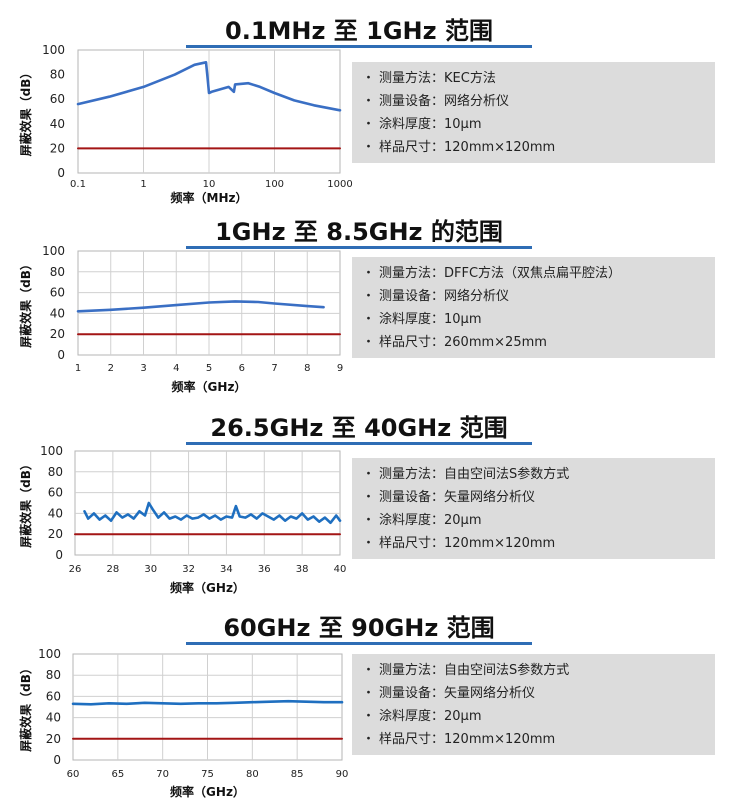 Image resolution: width=734 pixels, height=809 pixels. I want to click on x-tick-label: 10, so click(209, 184).